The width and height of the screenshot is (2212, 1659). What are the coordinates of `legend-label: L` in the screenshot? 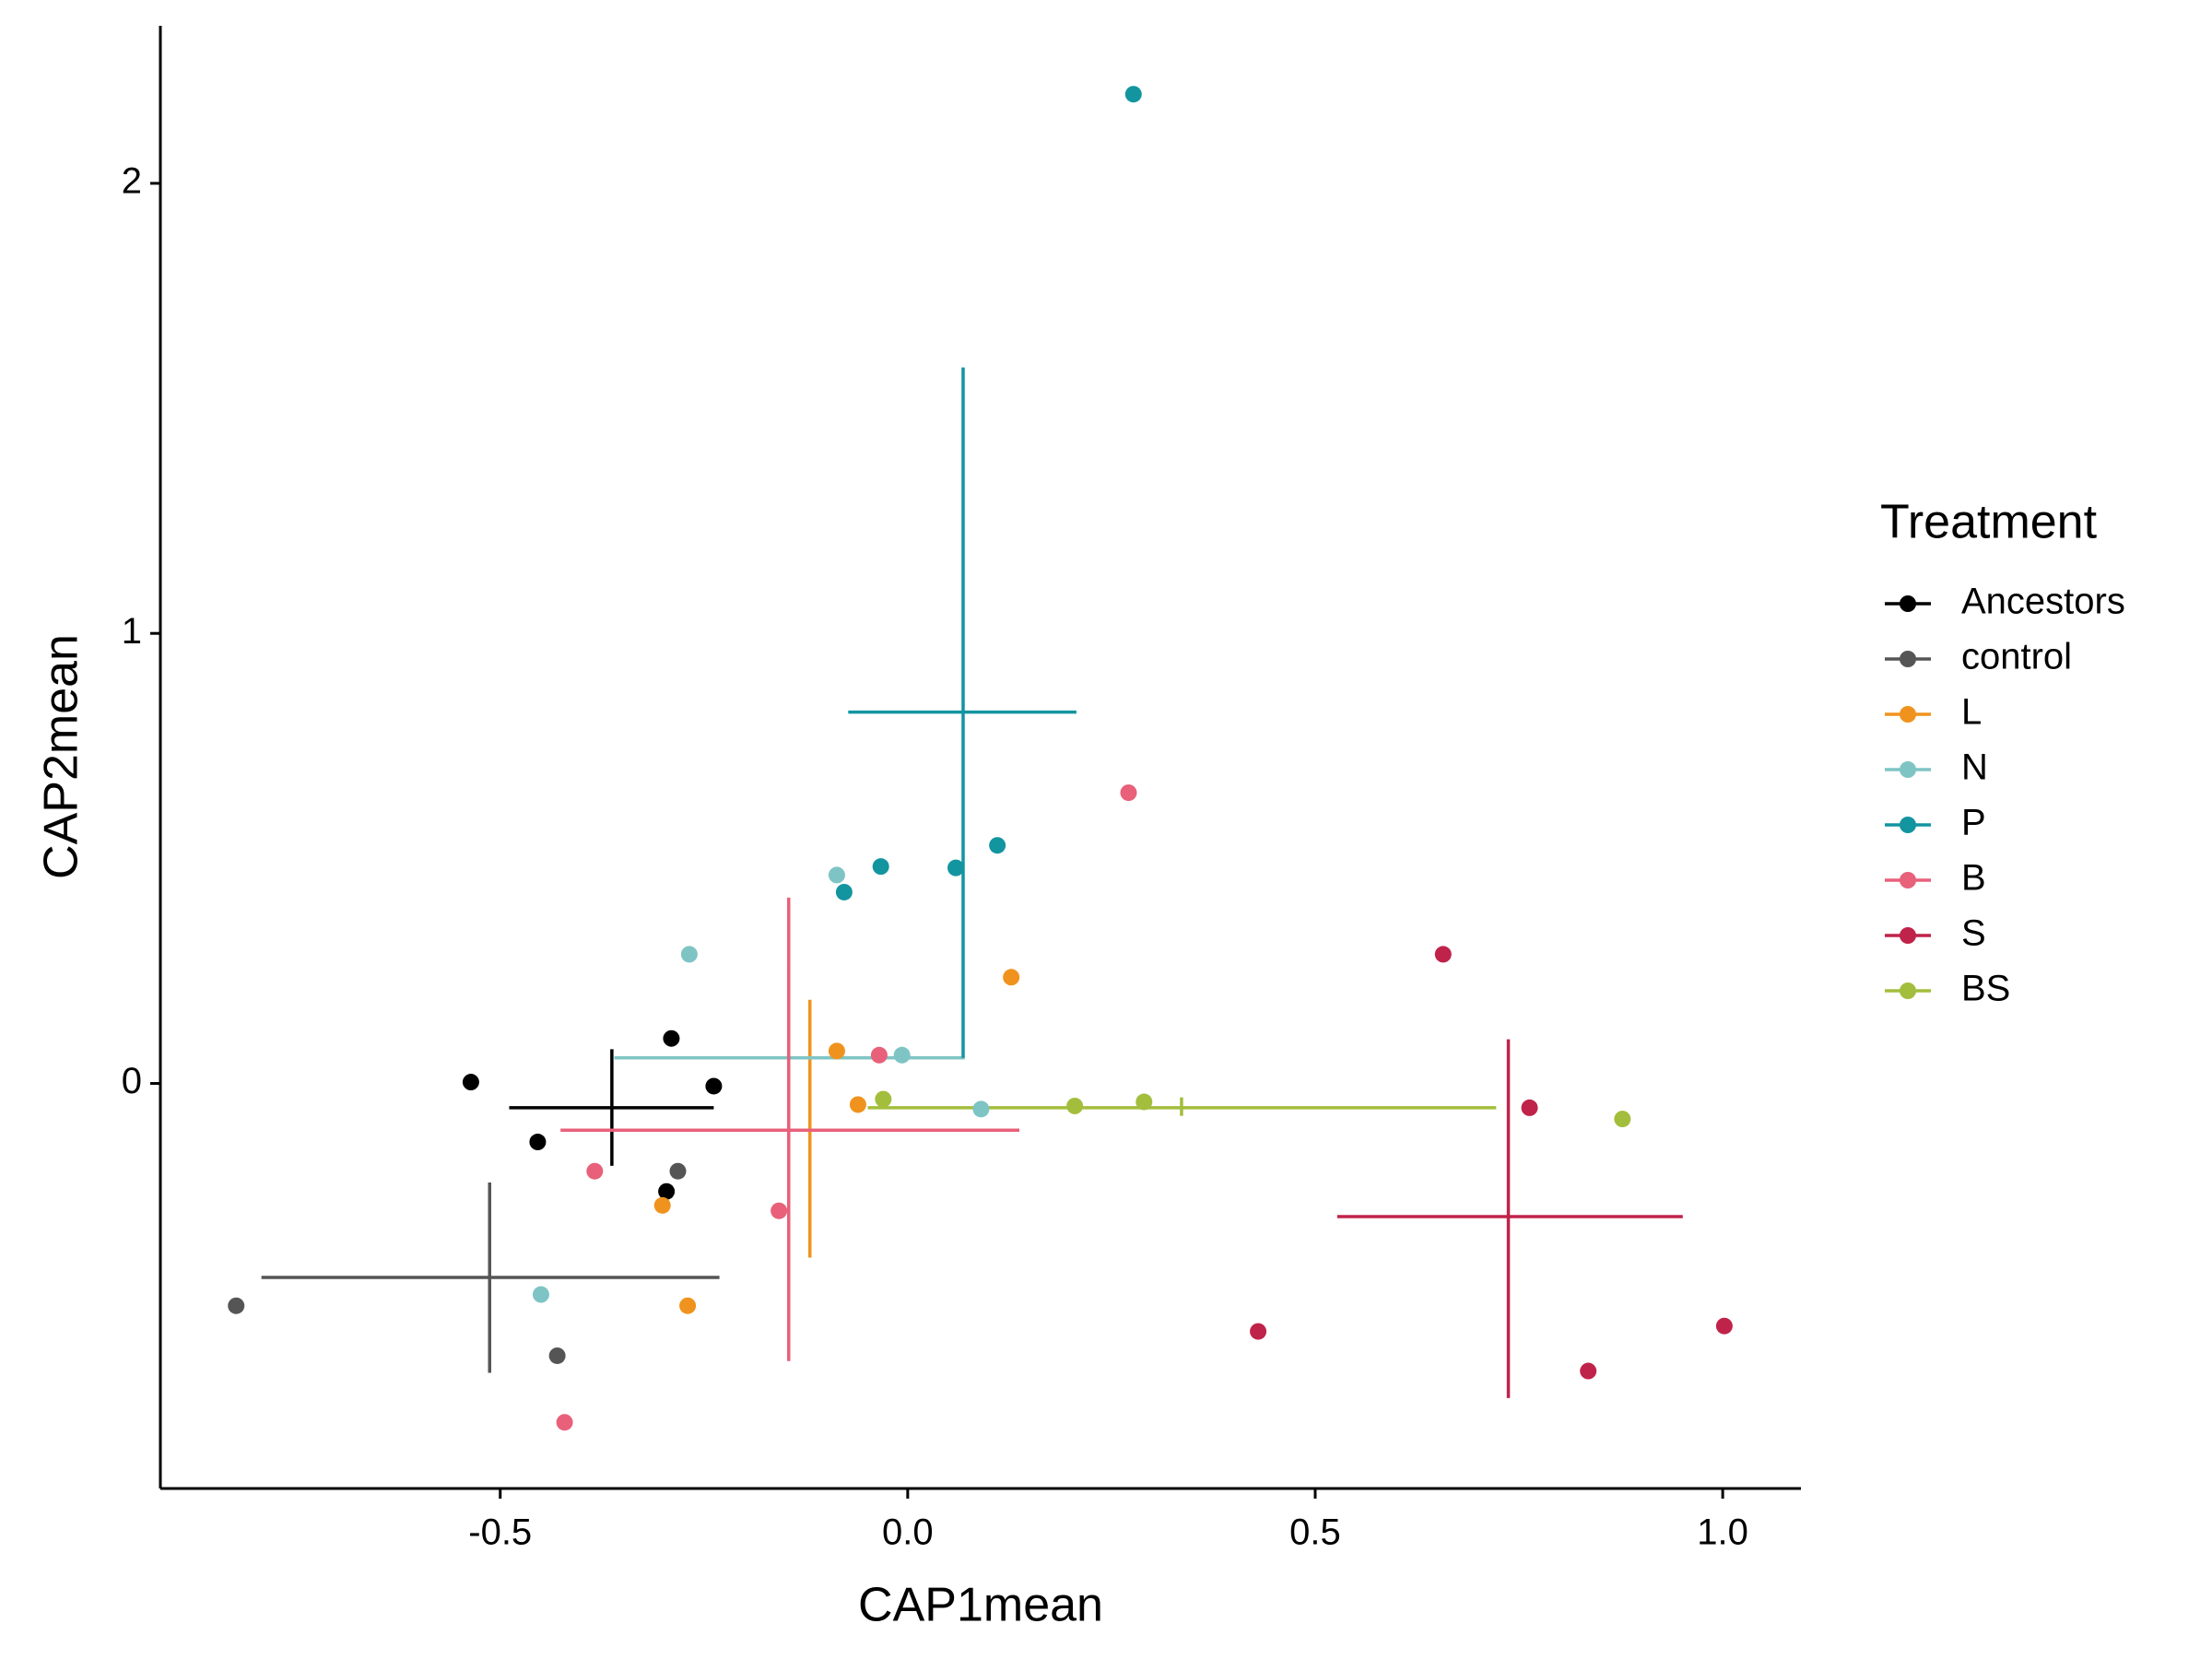 It's located at (1971, 712).